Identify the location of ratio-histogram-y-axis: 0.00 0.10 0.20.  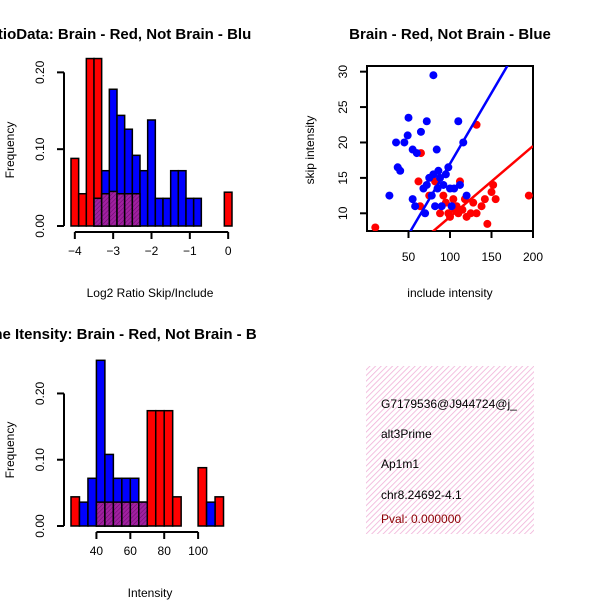
(49, 149).